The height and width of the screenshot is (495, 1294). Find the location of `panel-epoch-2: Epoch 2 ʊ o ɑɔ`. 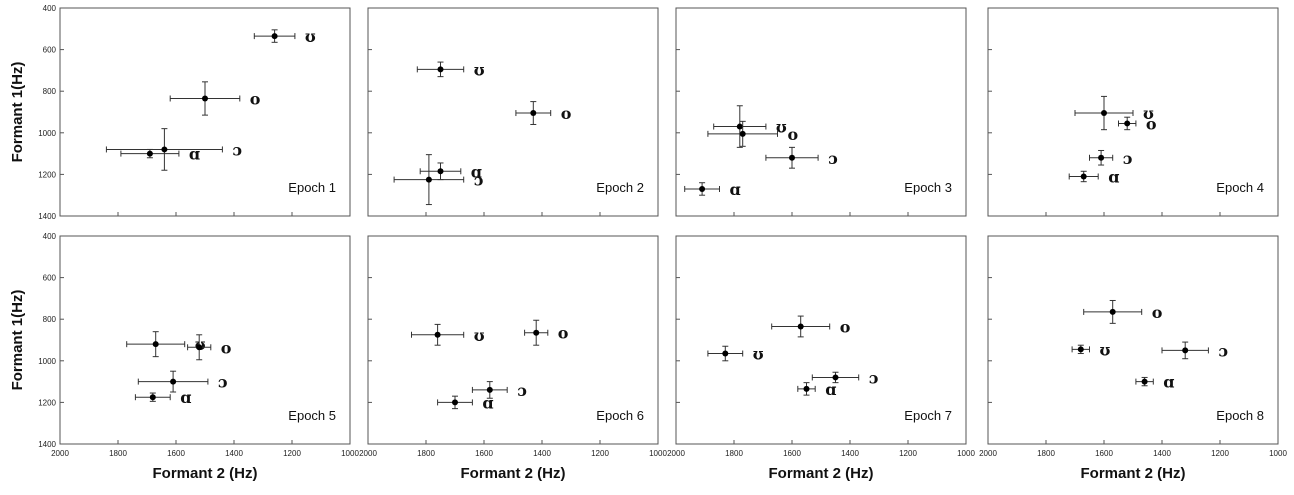

panel-epoch-2: Epoch 2 ʊ o ɑɔ is located at coordinates (513, 112).